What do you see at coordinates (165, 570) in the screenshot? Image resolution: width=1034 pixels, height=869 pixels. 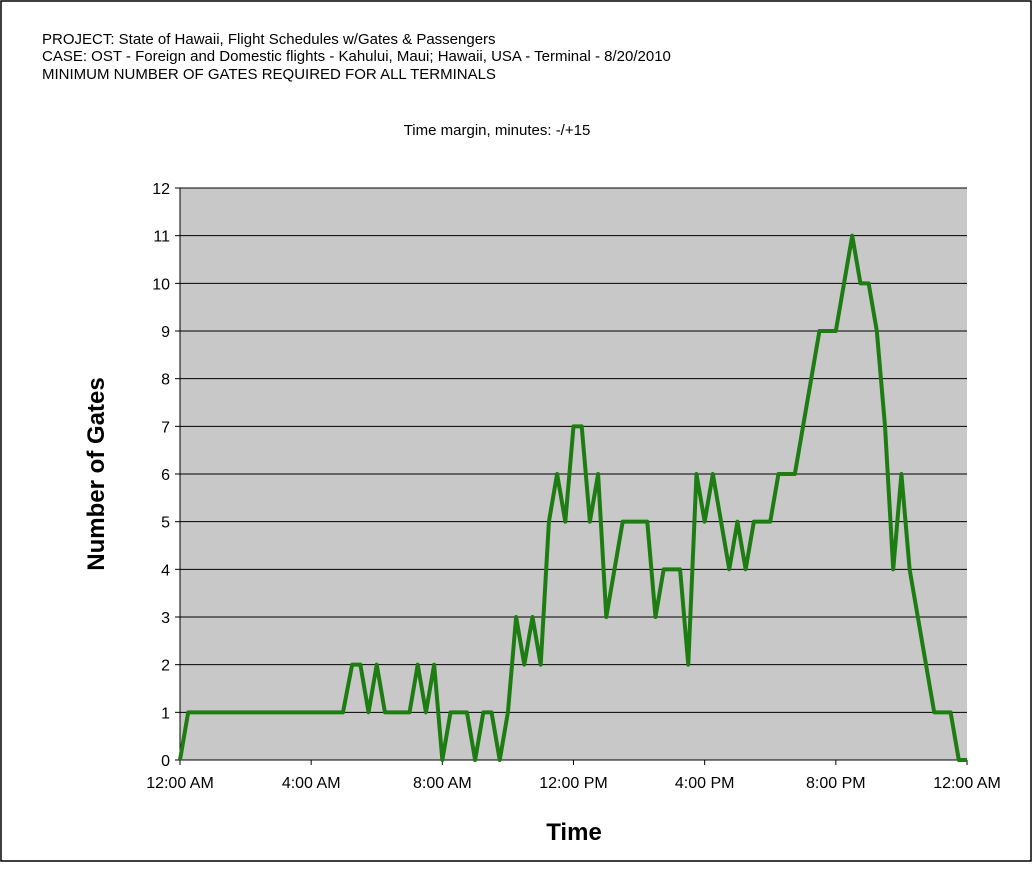 I see `y-tick-label: 4` at bounding box center [165, 570].